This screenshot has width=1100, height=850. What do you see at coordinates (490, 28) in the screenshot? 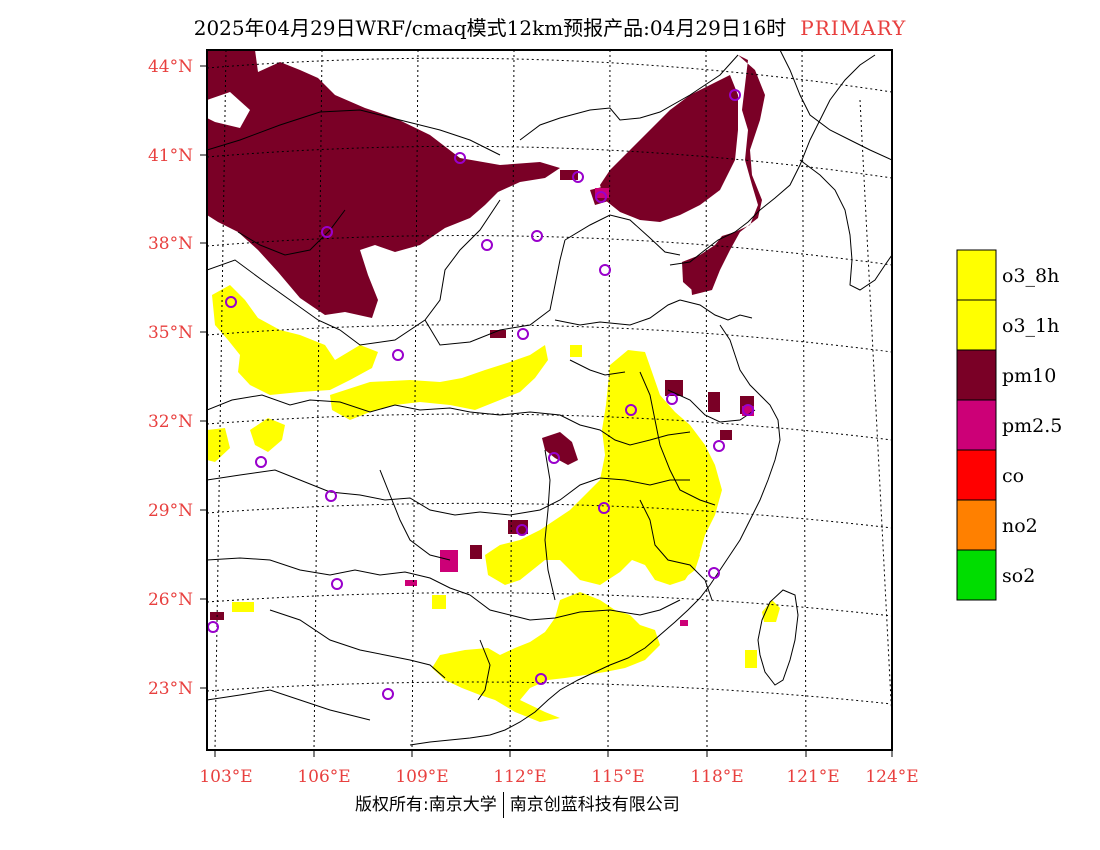
I see `title-text: 2025年04月29日WRF/cmaq模式12km预报产品:04月29日16时` at bounding box center [490, 28].